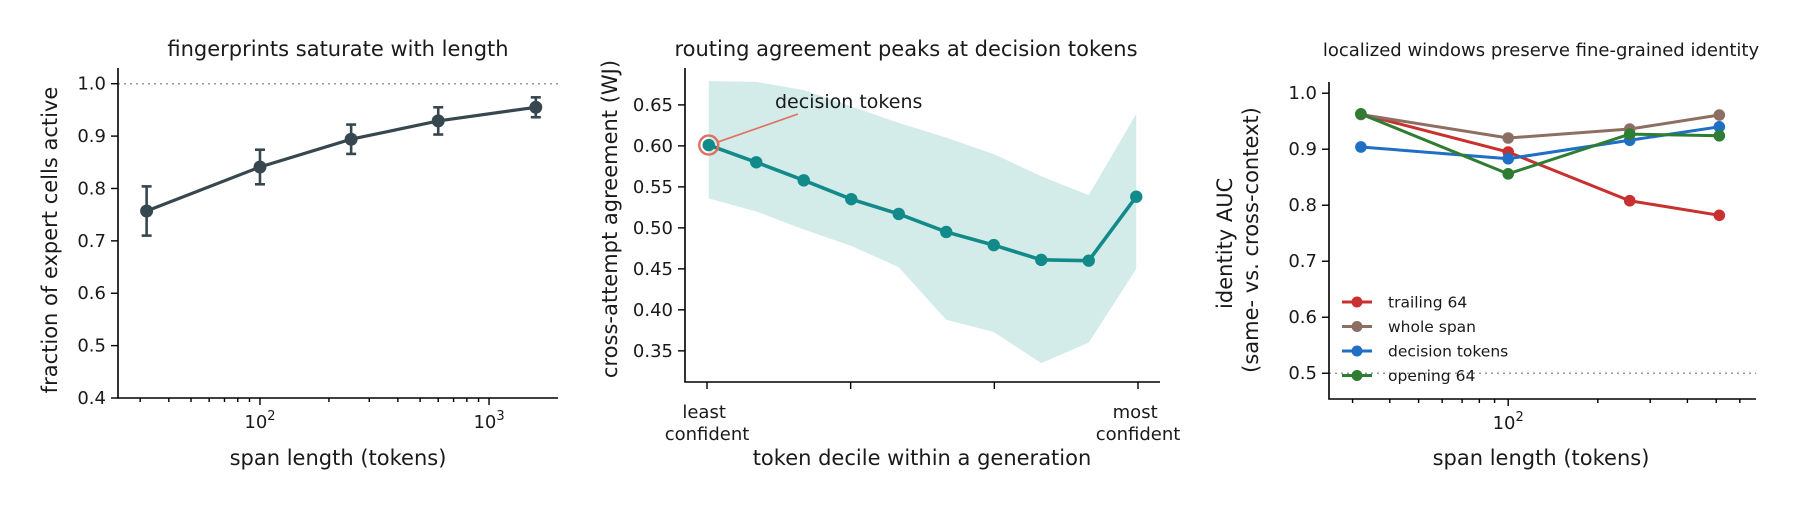 The height and width of the screenshot is (507, 1795). What do you see at coordinates (653, 310) in the screenshot?
I see `panel-2-y-tick-label: 0.40` at bounding box center [653, 310].